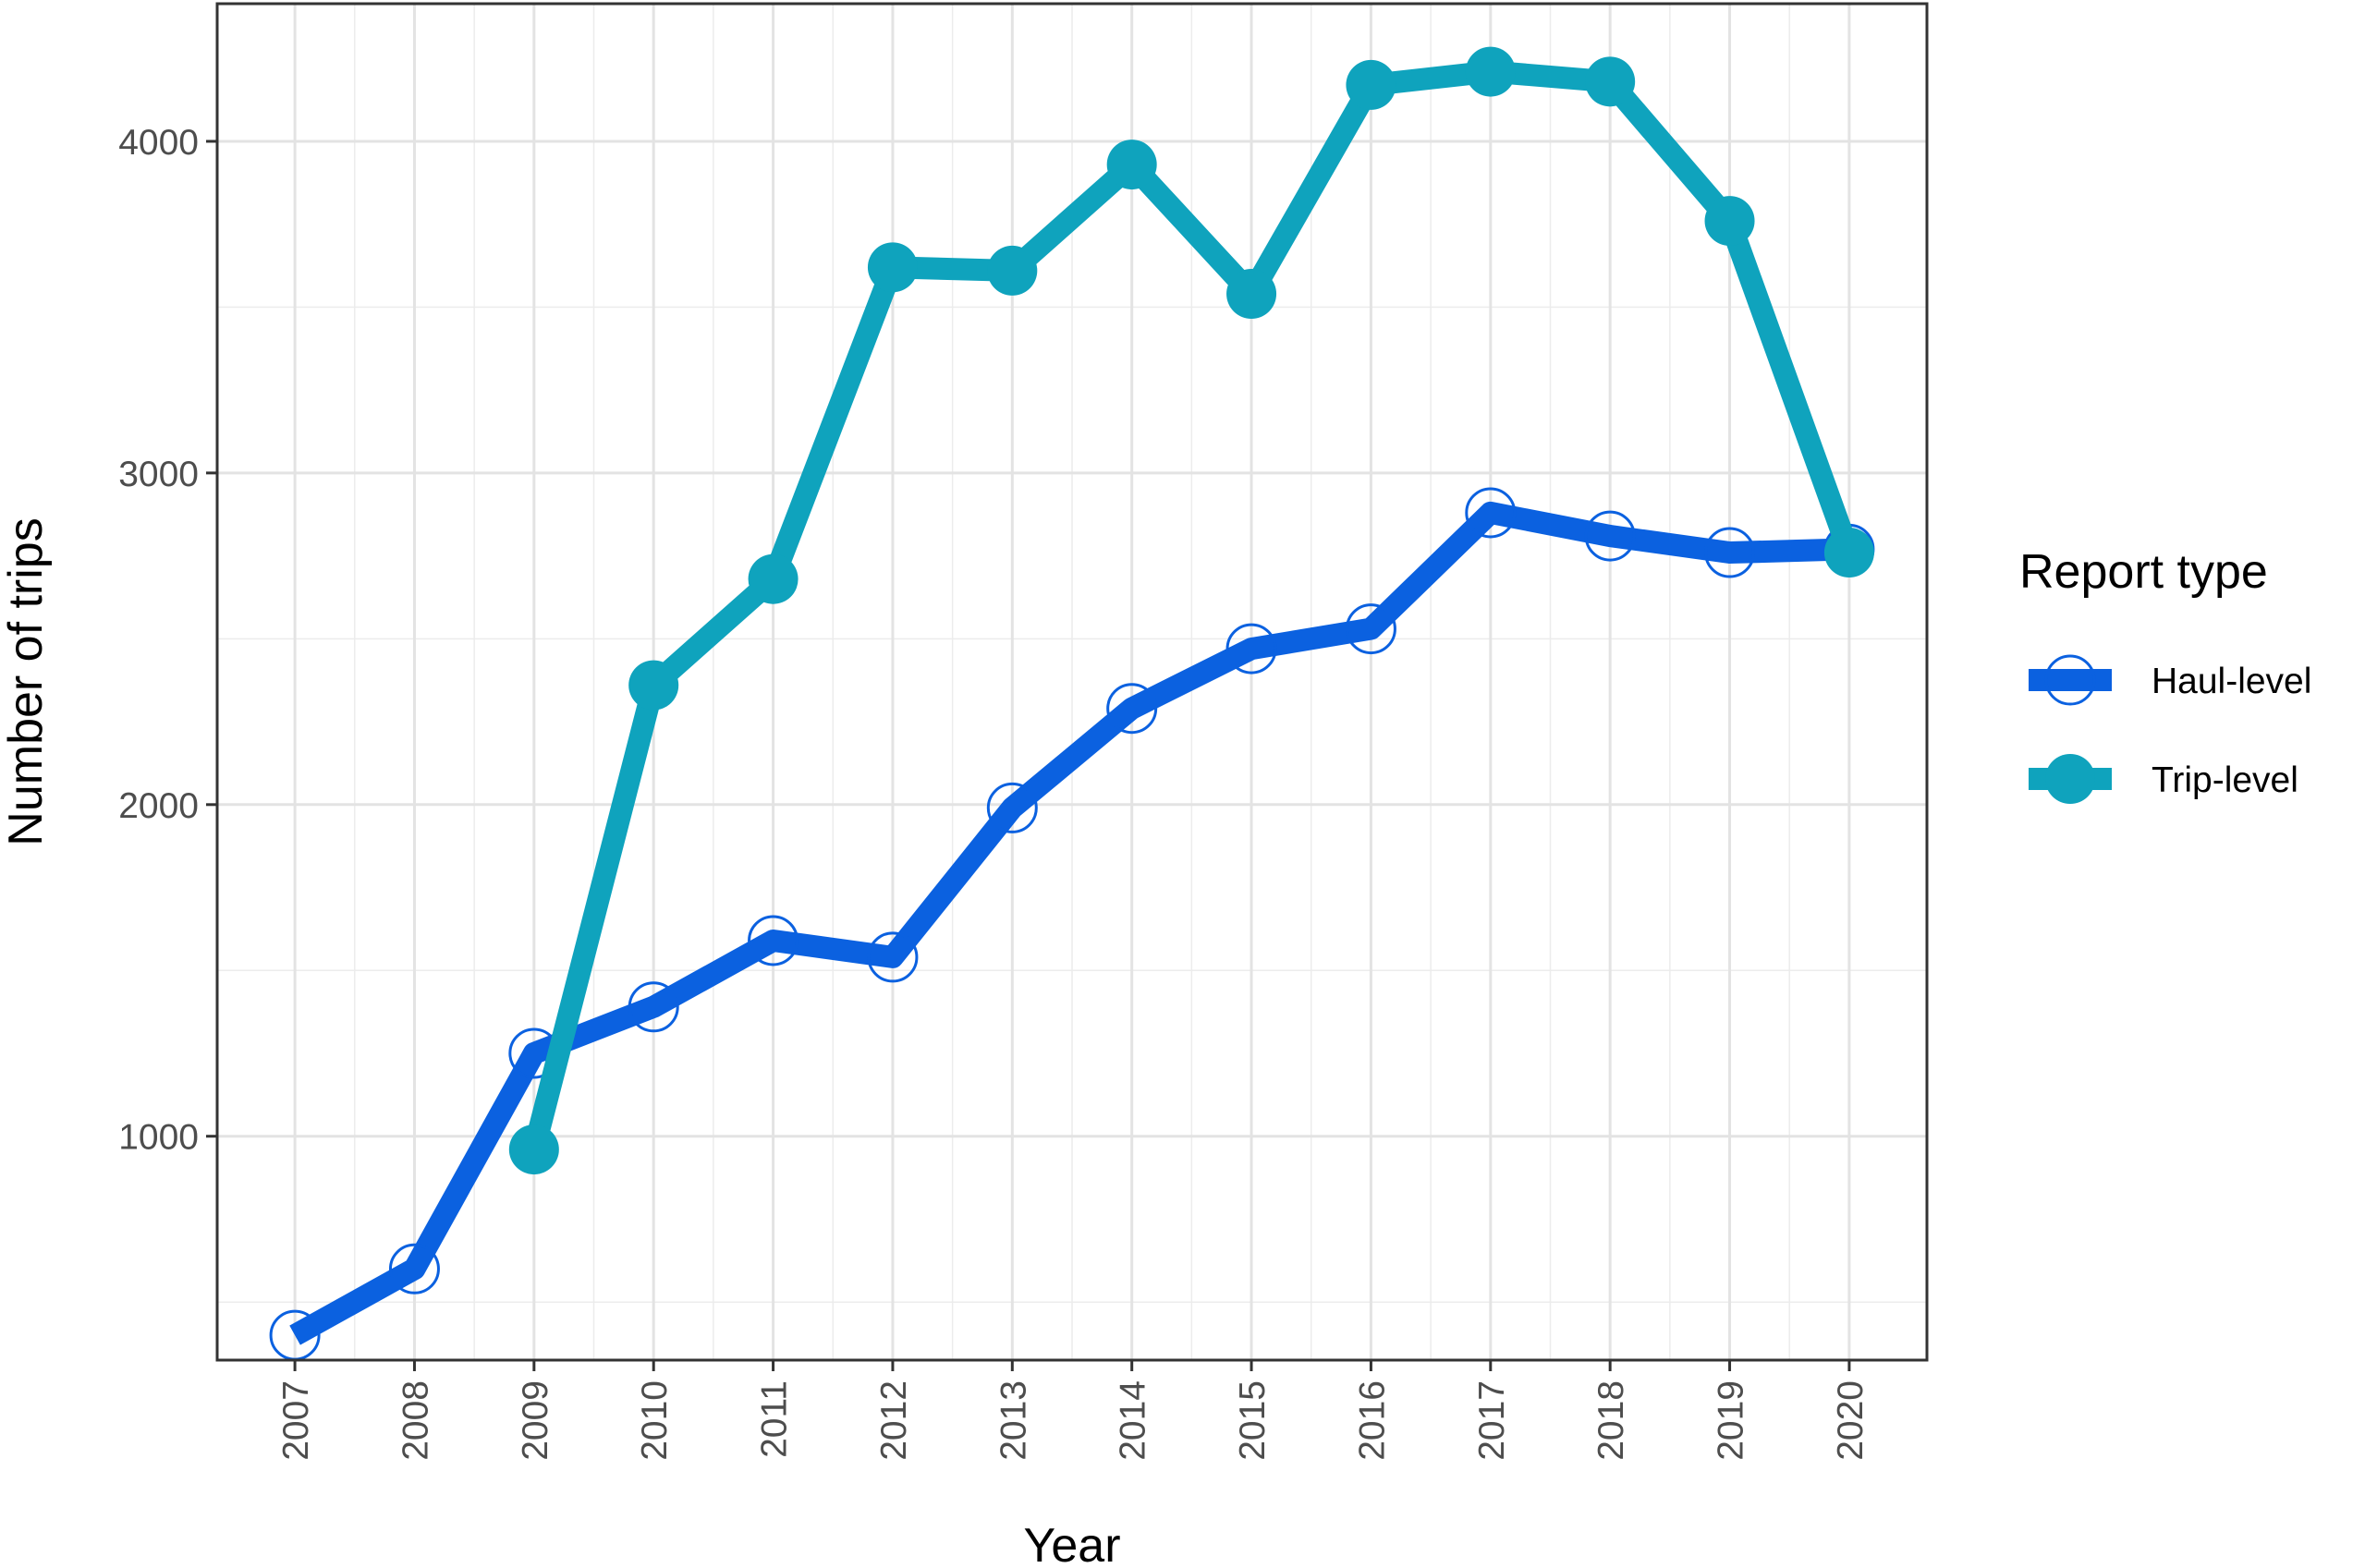 This screenshot has width=2365, height=1568. I want to click on legend-item-haul-level: Haul-level, so click(2170, 680).